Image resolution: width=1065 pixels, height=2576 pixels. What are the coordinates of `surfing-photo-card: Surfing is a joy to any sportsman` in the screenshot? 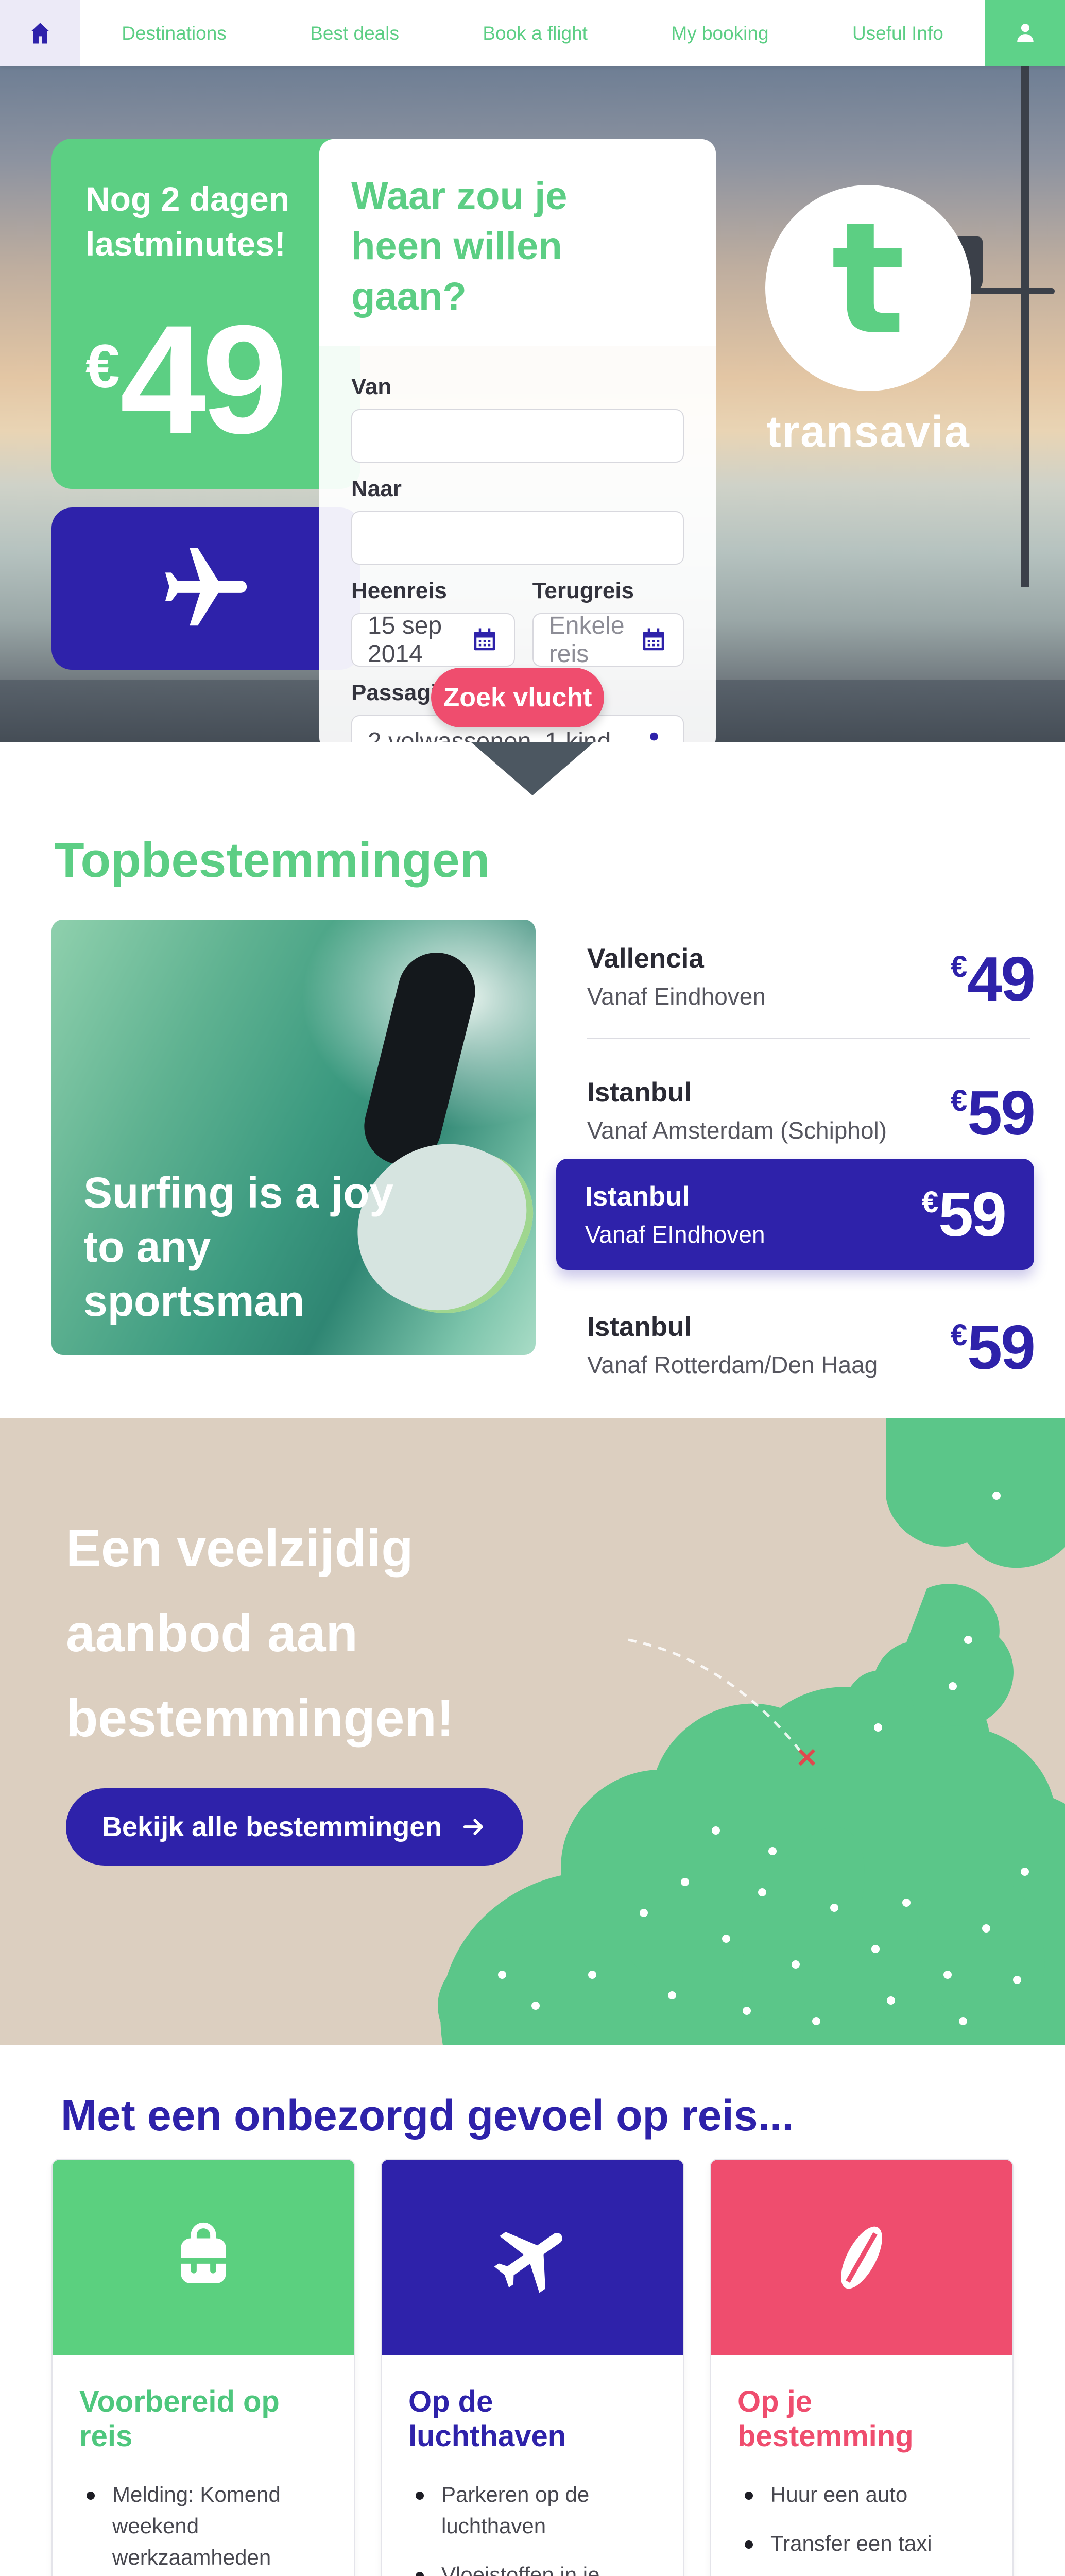 It's located at (294, 1138).